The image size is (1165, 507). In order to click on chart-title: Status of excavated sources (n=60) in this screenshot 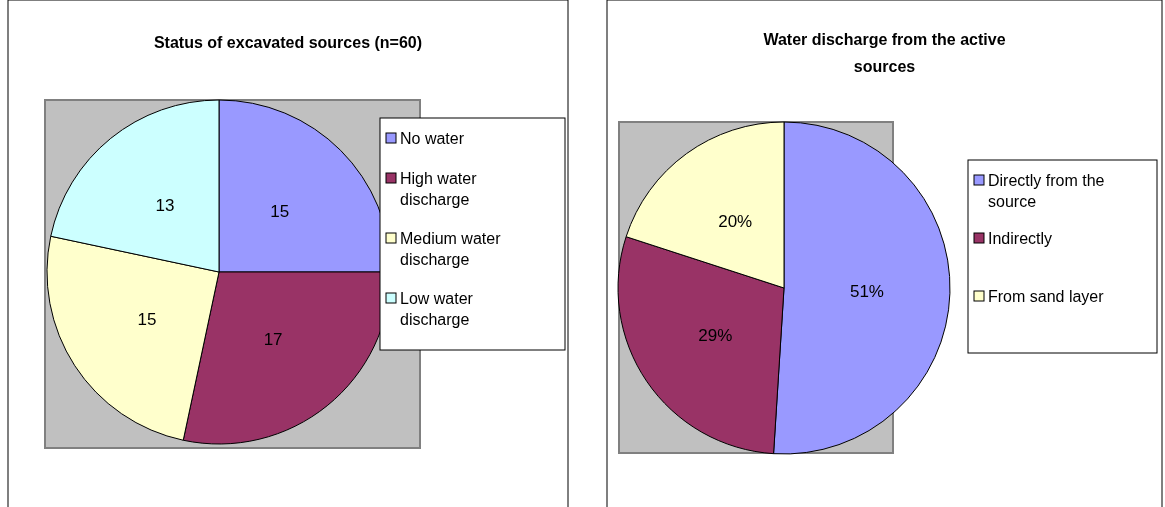, I will do `click(288, 42)`.